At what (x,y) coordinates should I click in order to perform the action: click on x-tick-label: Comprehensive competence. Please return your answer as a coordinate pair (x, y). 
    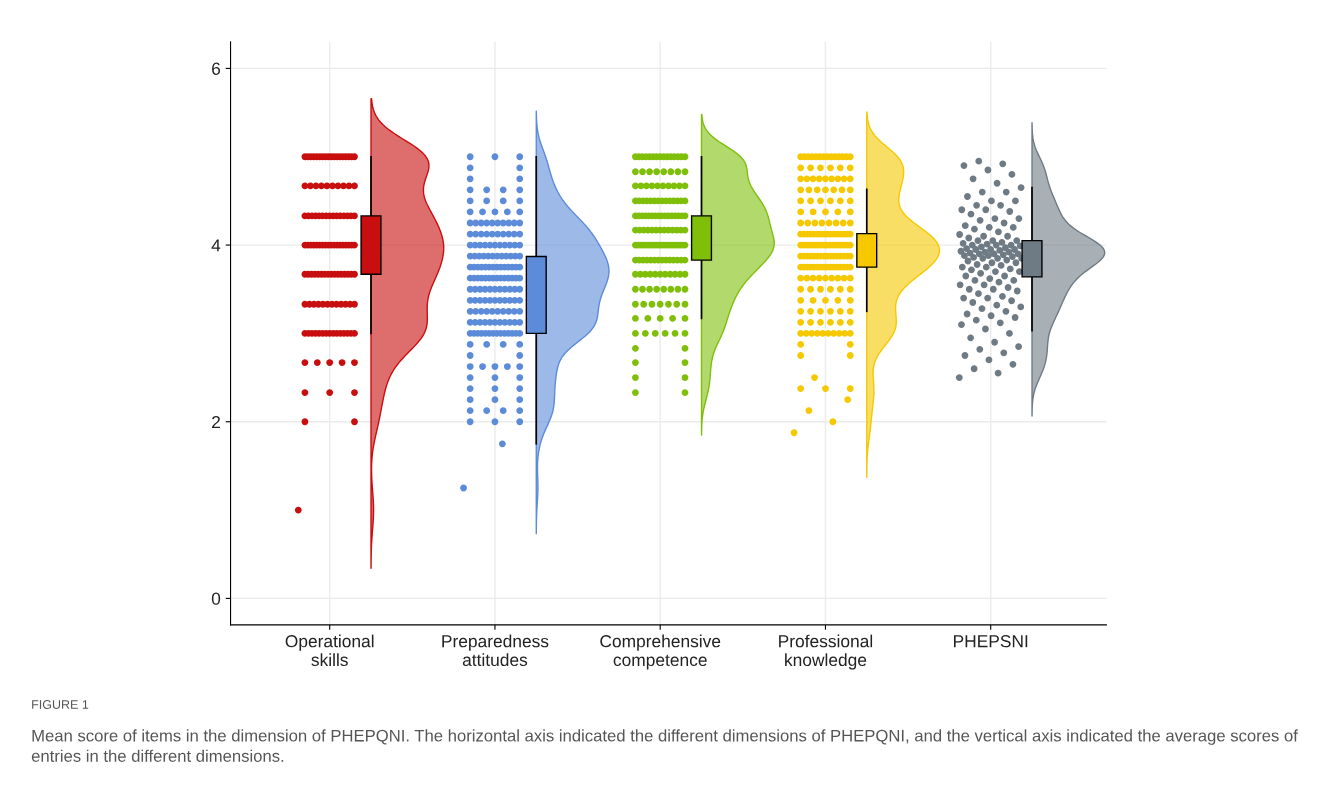
    Looking at the image, I should click on (660, 652).